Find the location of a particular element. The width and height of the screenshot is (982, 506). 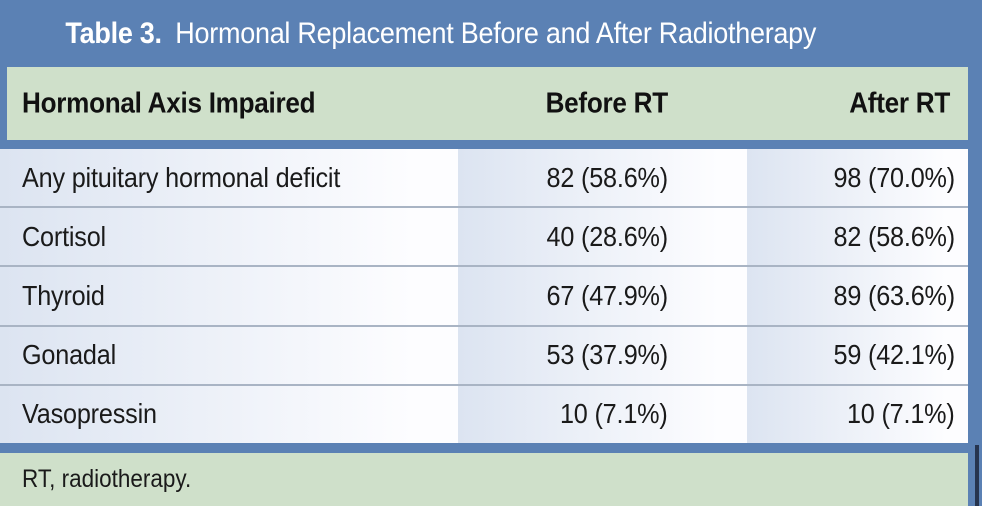

before-rt-cell: 67 (47.9%) is located at coordinates (602, 296).